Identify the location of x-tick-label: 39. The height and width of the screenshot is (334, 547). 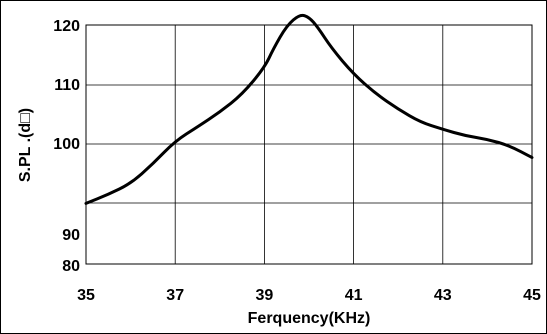
(265, 295).